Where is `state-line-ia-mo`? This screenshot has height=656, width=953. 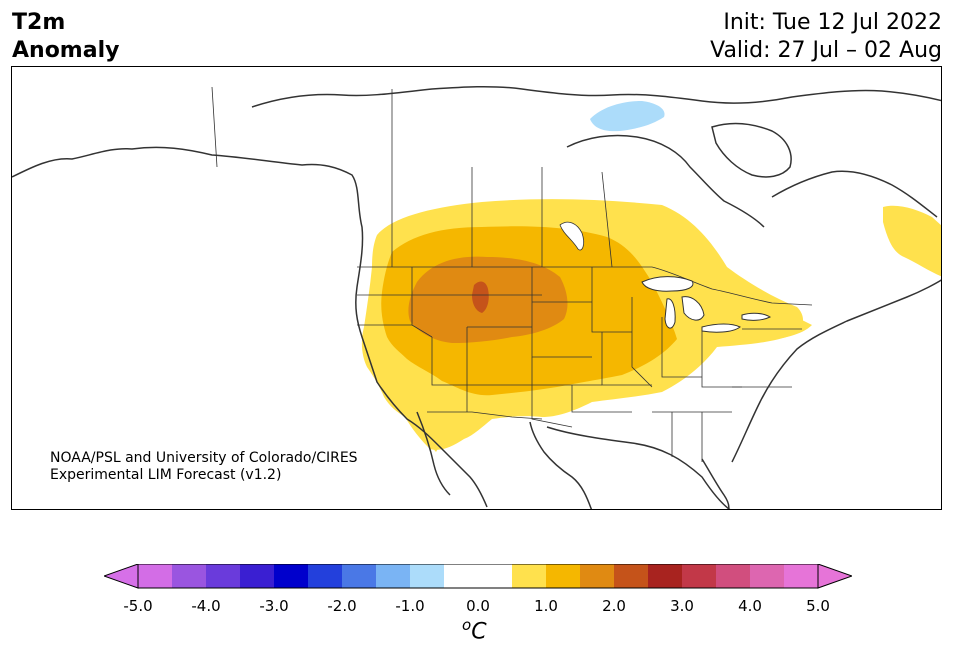
state-line-ia-mo is located at coordinates (626, 359).